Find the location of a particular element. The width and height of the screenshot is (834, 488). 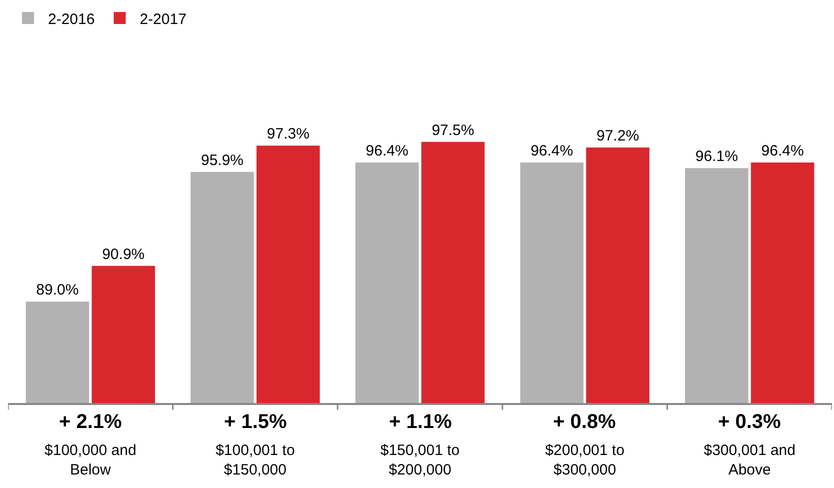

x-tick-label: $100,001 to $150,000 is located at coordinates (255, 460).